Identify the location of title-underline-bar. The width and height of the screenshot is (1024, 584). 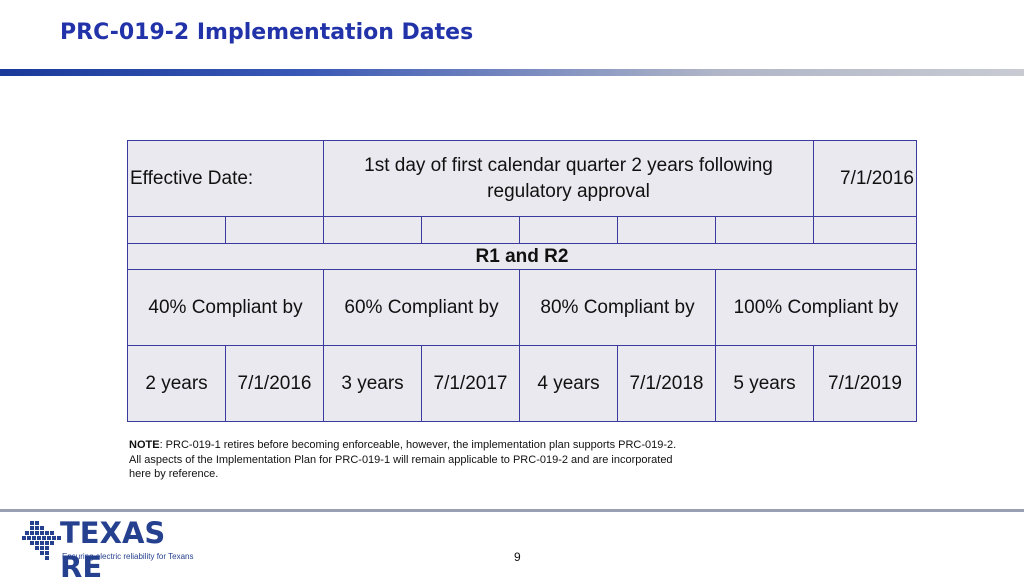
(512, 72).